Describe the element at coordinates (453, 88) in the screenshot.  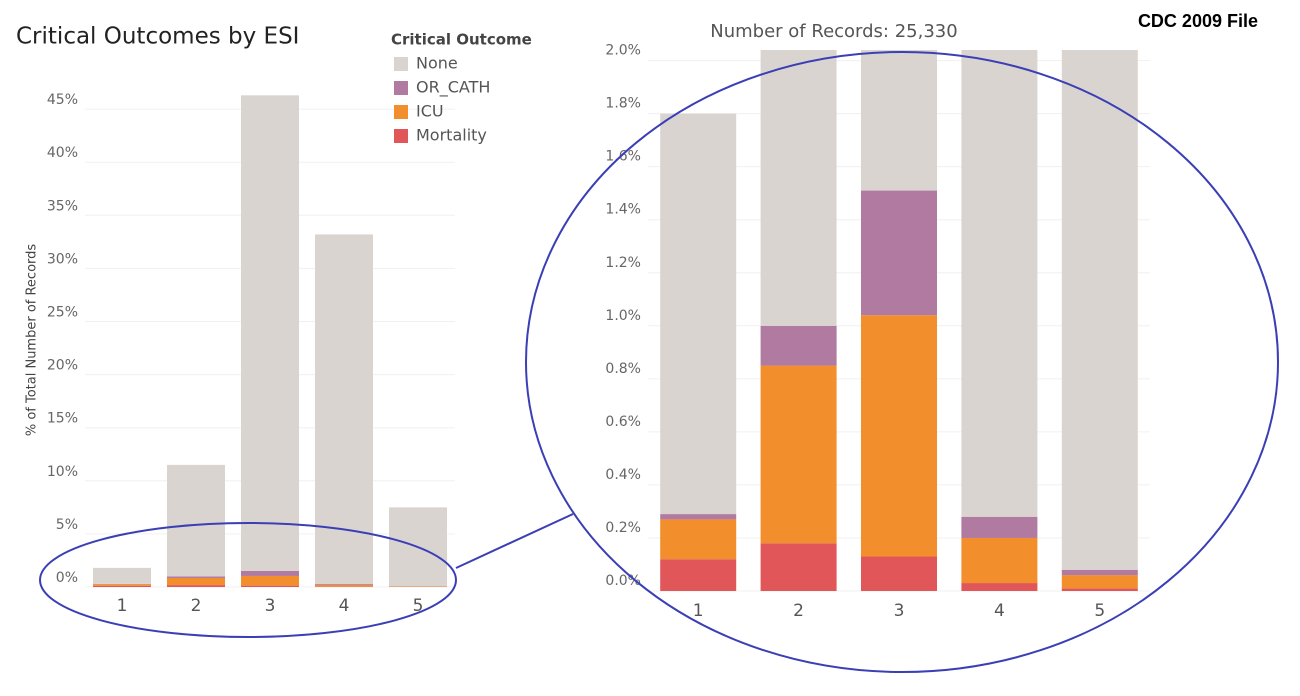
I see `legend-label: OR_CATH` at that location.